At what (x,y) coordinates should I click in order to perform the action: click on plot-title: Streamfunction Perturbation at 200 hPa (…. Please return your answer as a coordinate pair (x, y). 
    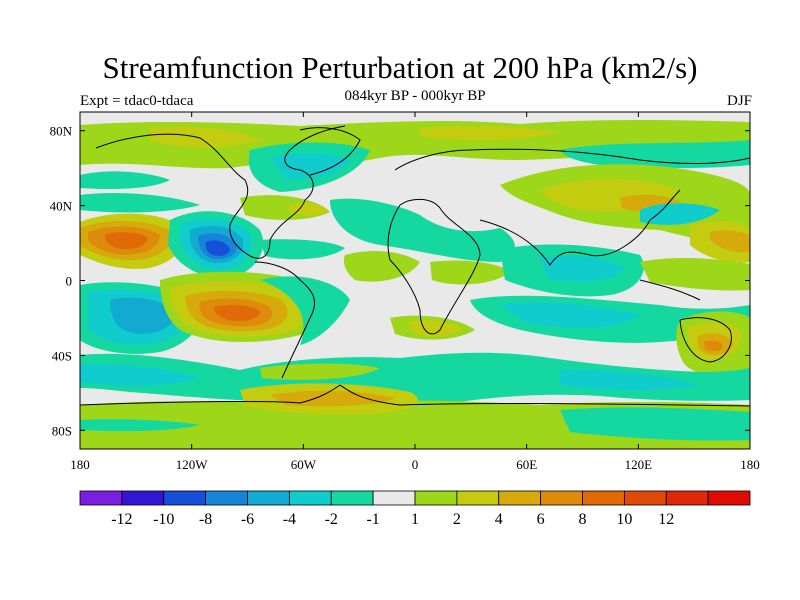
    Looking at the image, I should click on (400, 67).